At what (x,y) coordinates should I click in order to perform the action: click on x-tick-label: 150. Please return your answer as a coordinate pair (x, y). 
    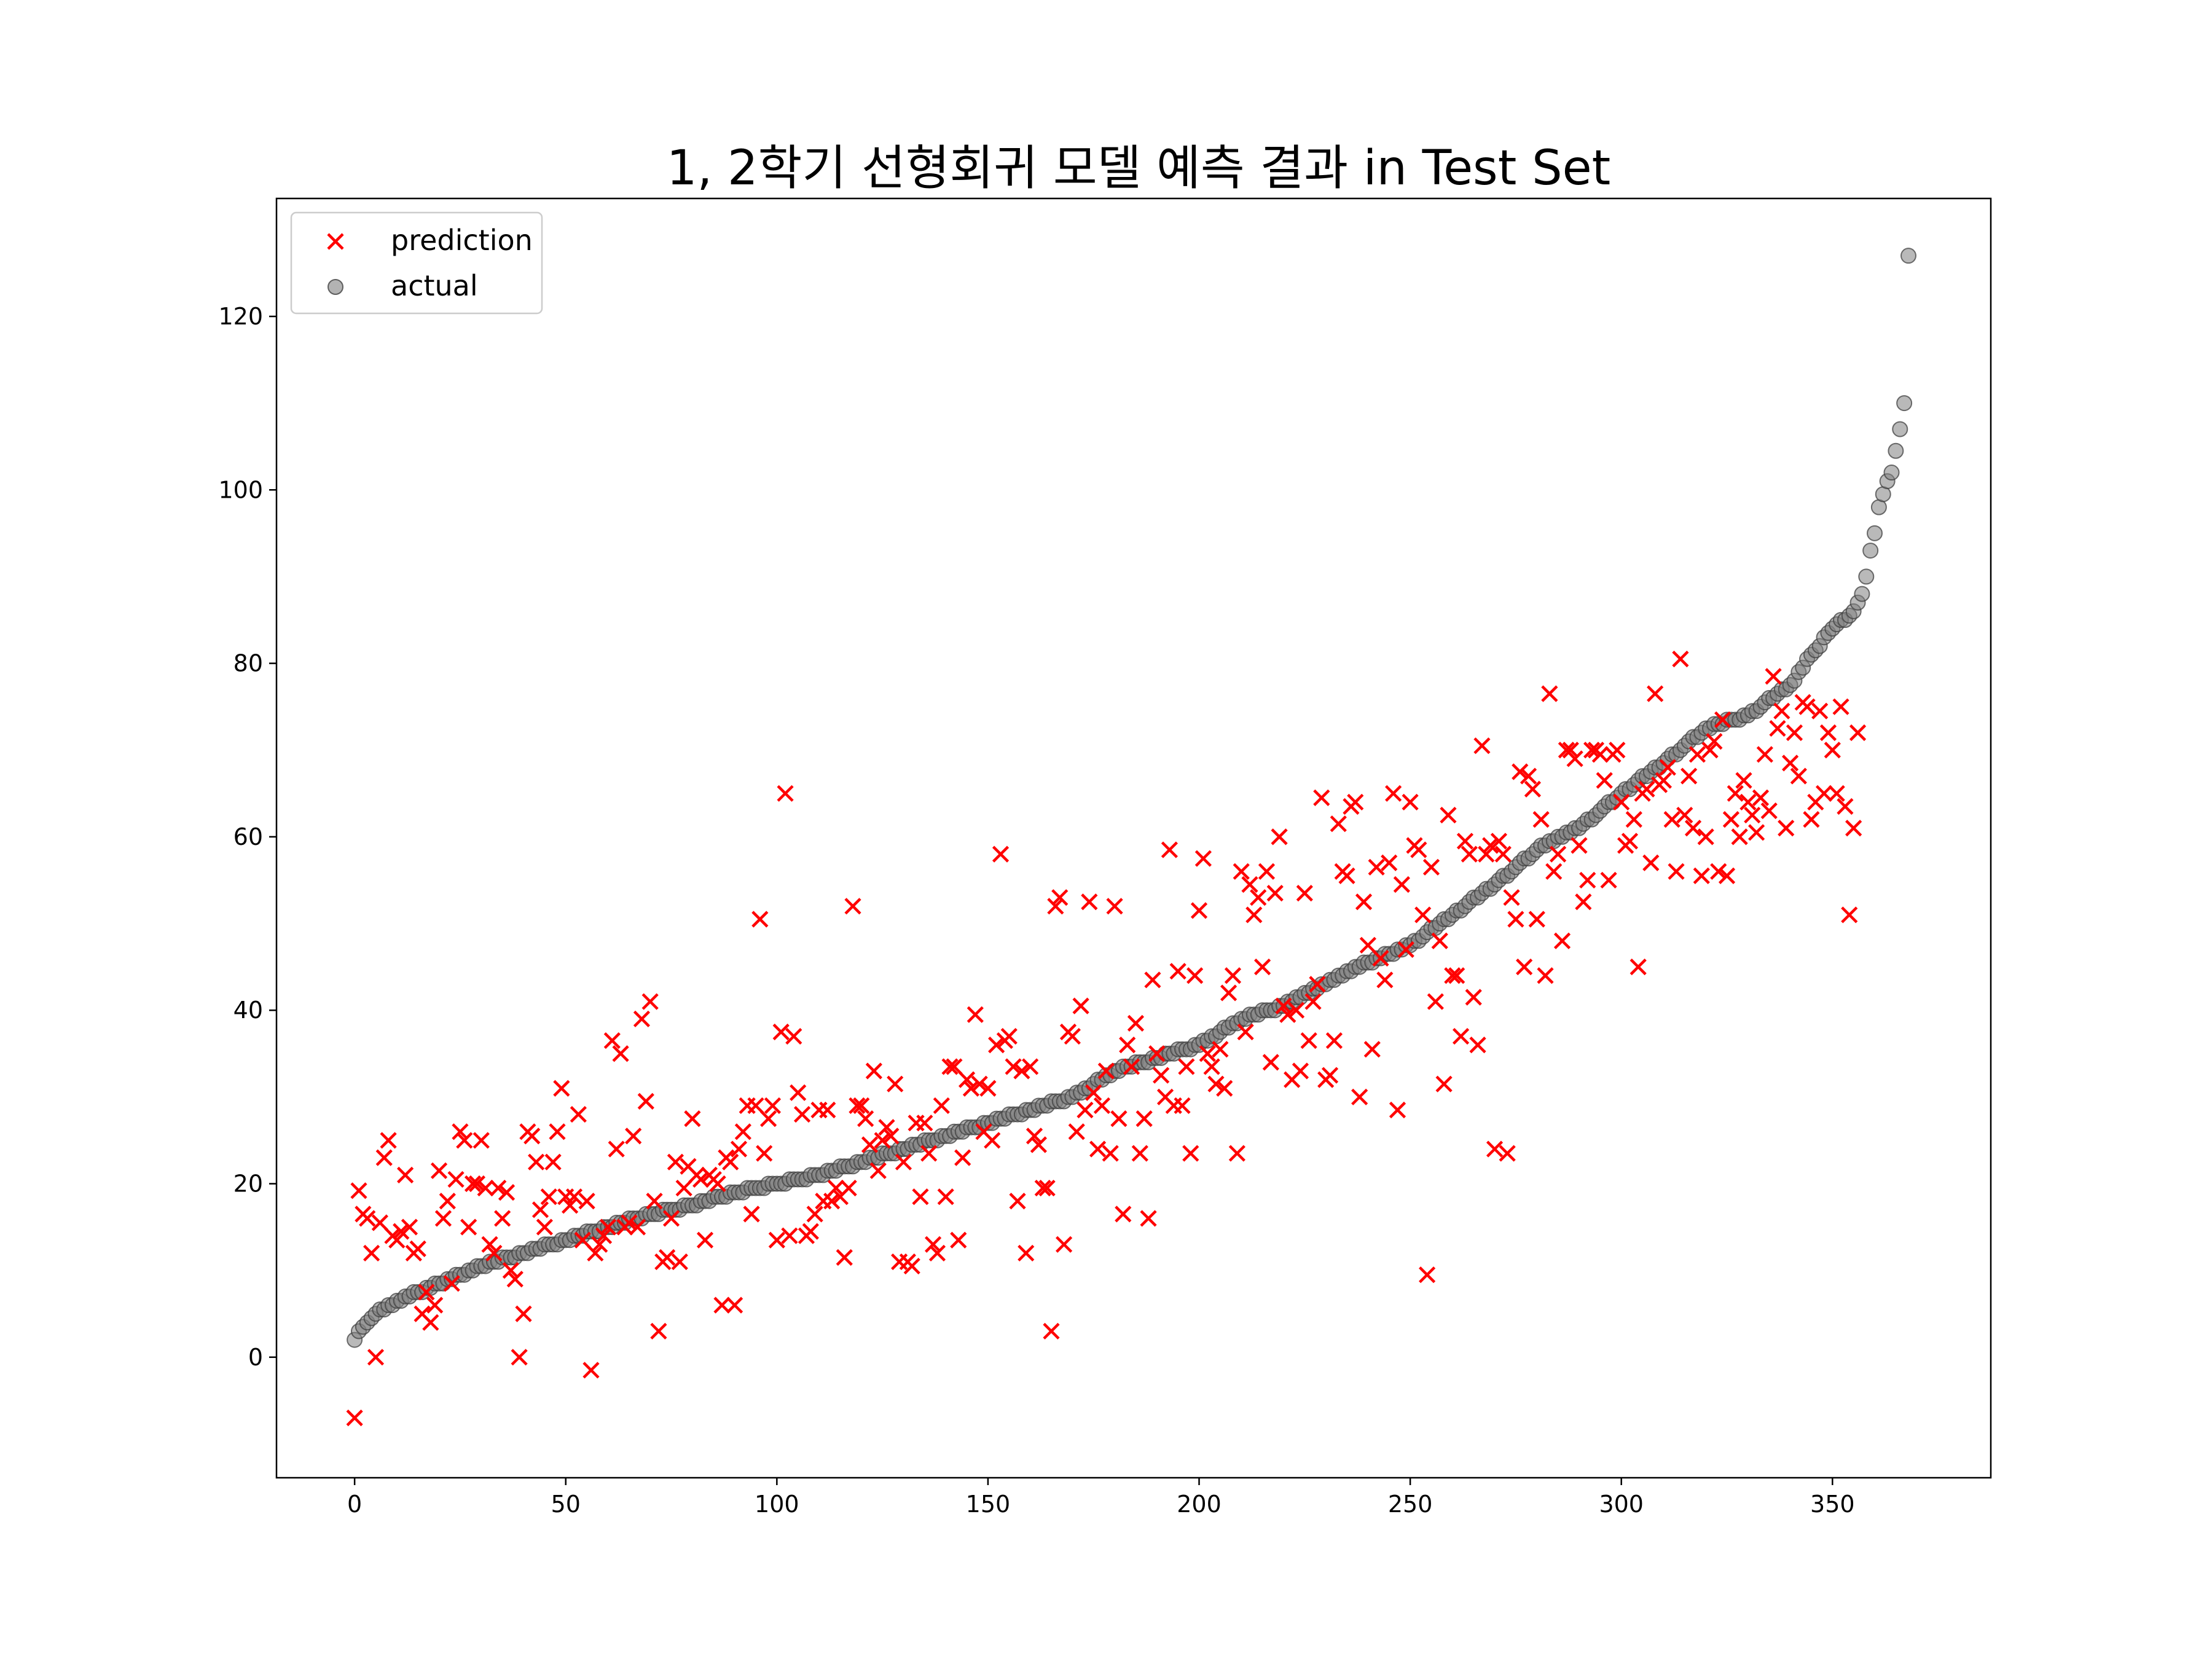
    Looking at the image, I should click on (988, 1504).